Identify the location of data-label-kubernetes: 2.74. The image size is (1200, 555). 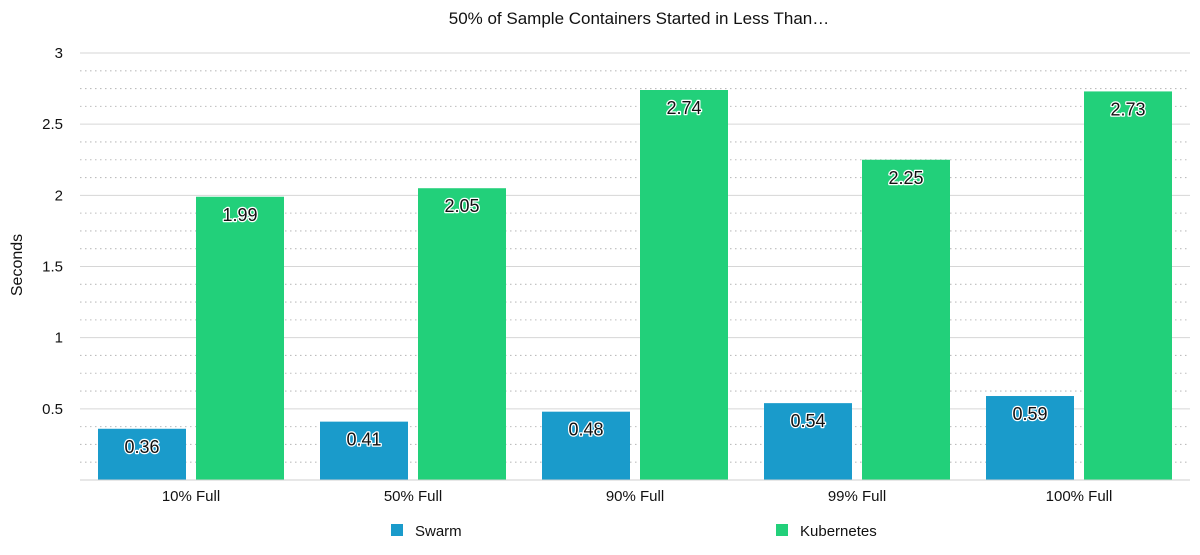
(683, 108).